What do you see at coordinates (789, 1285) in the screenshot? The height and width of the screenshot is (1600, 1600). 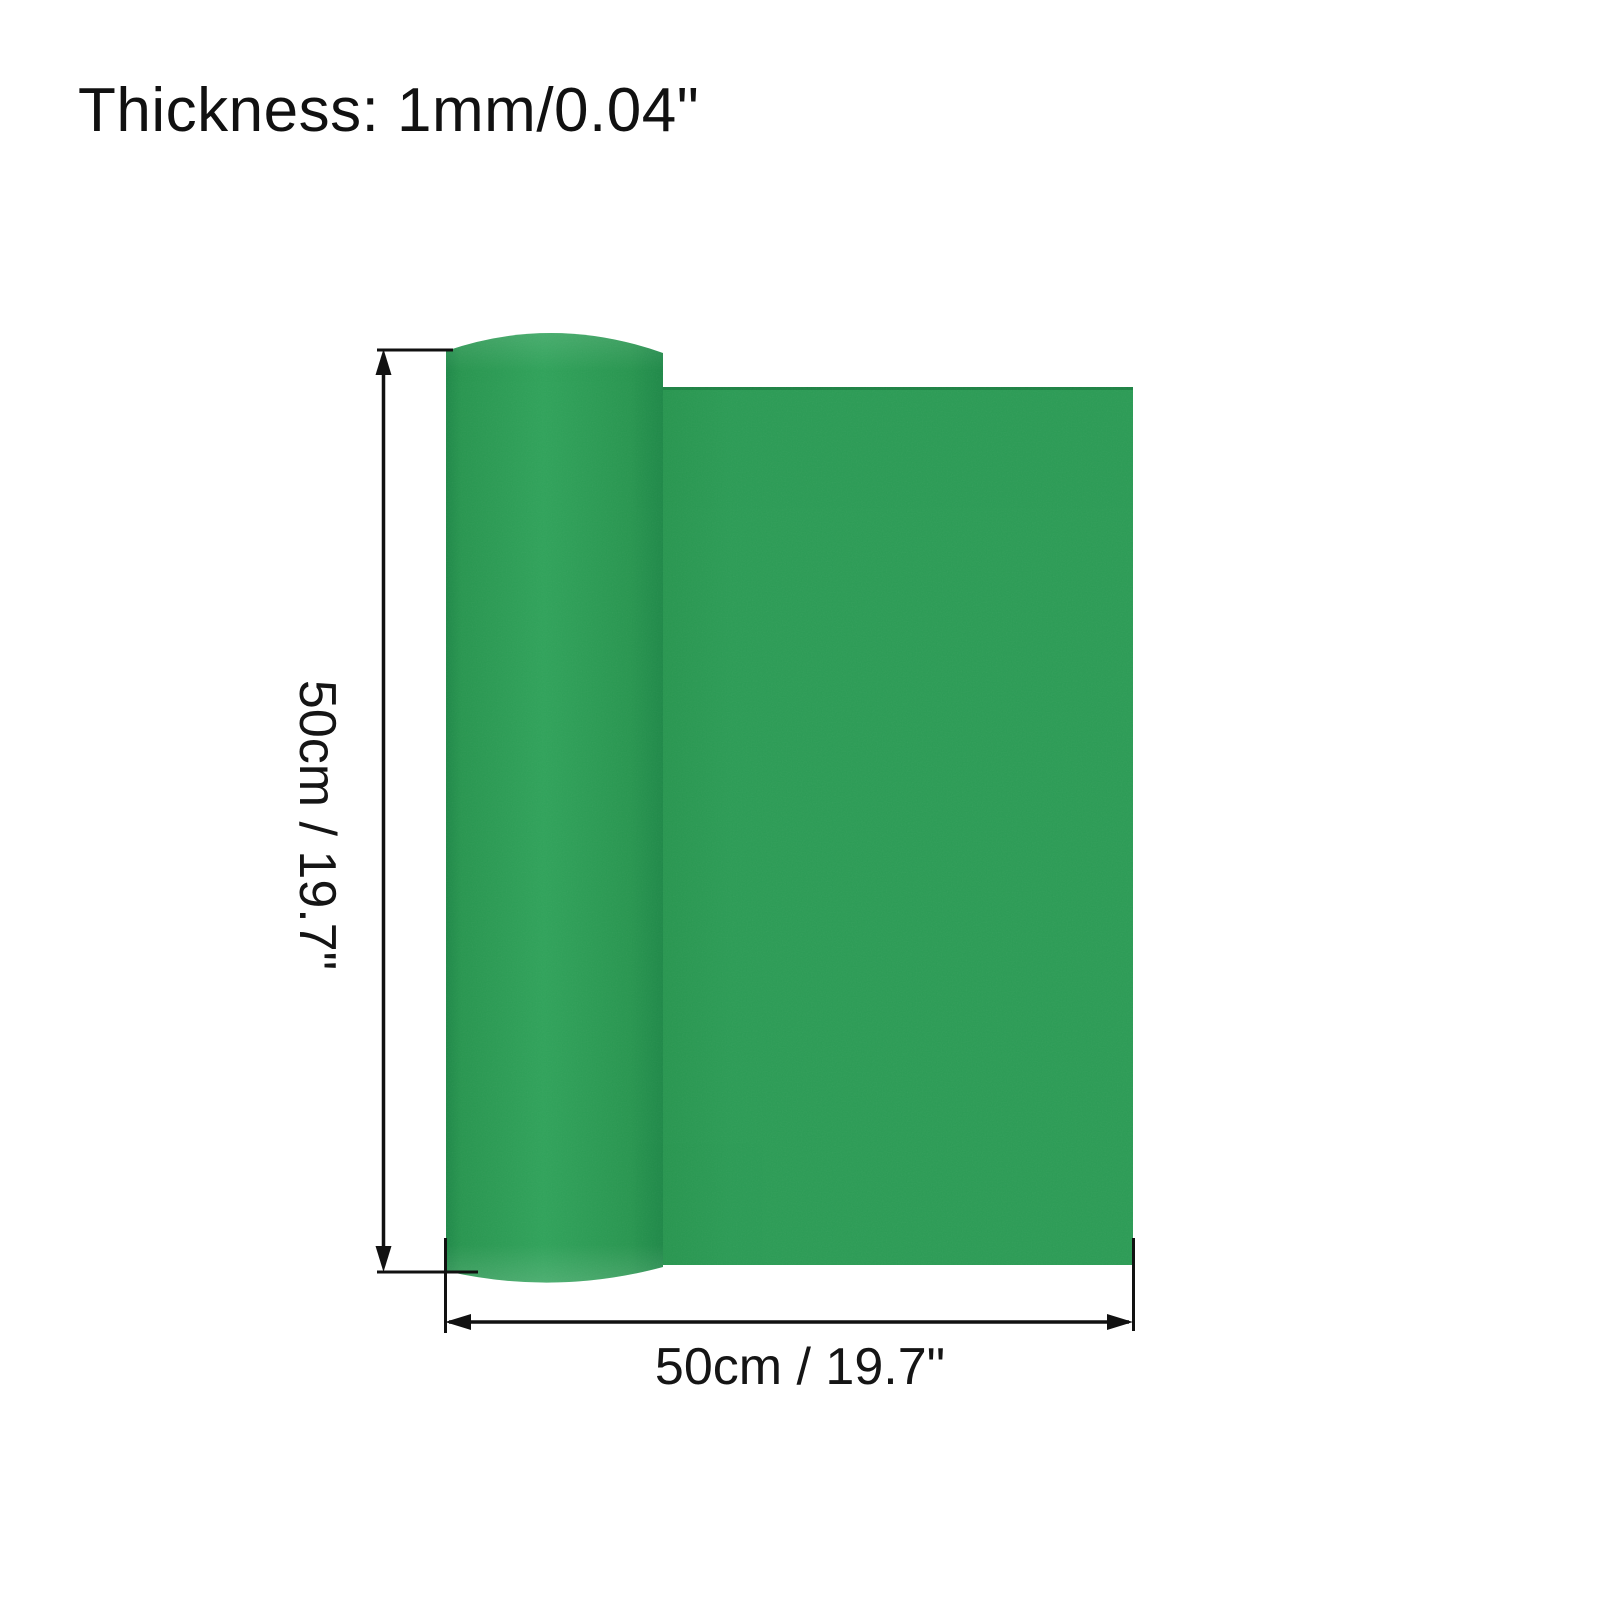 I see `width-dimension` at bounding box center [789, 1285].